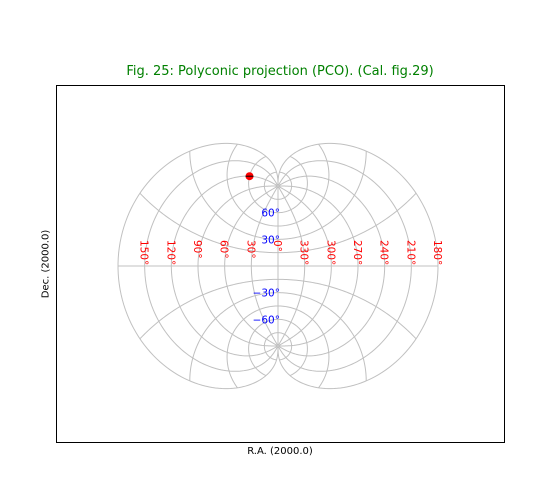 The width and height of the screenshot is (560, 480). Describe the element at coordinates (144, 252) in the screenshot. I see `ra-tick-label: 150°` at that location.